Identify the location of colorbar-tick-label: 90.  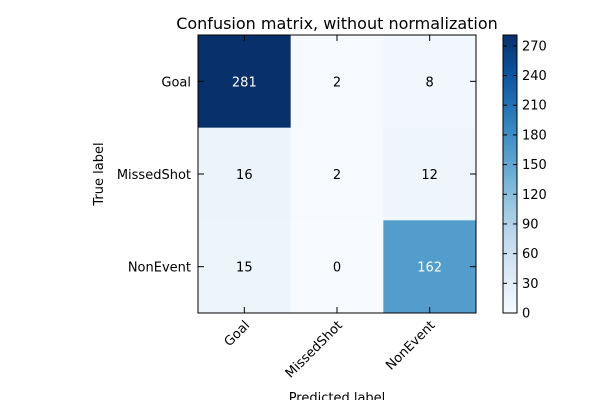
(530, 224).